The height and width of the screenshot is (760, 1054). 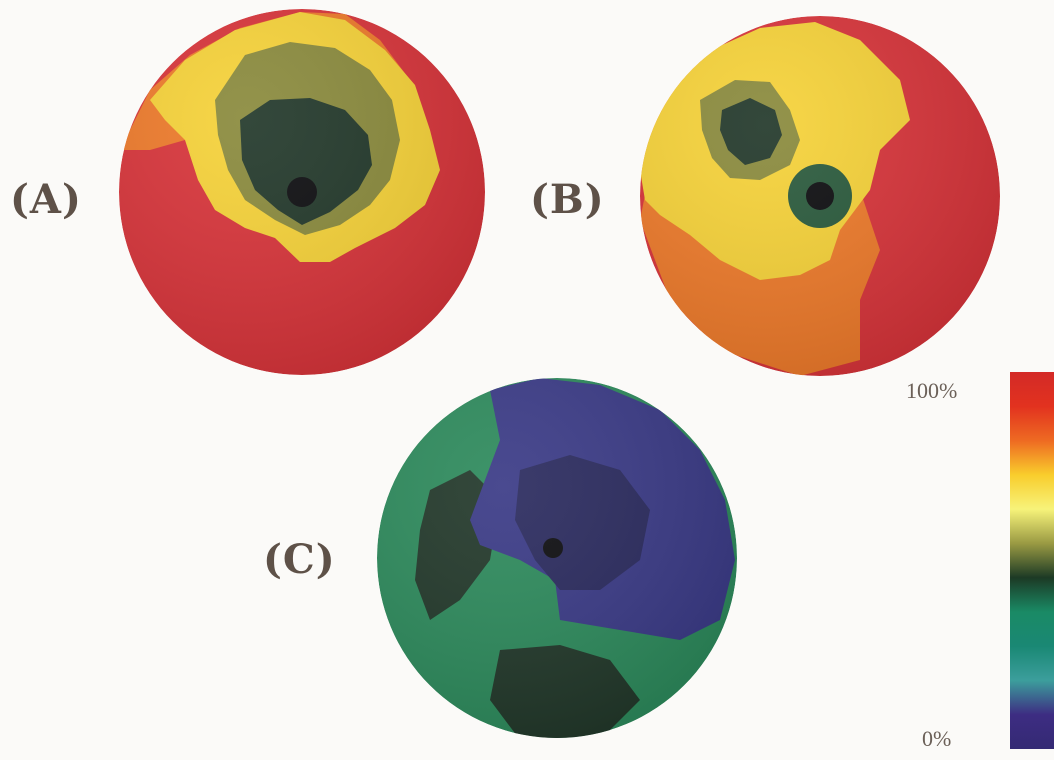 What do you see at coordinates (932, 390) in the screenshot?
I see `colorbar-max-label: 100%` at bounding box center [932, 390].